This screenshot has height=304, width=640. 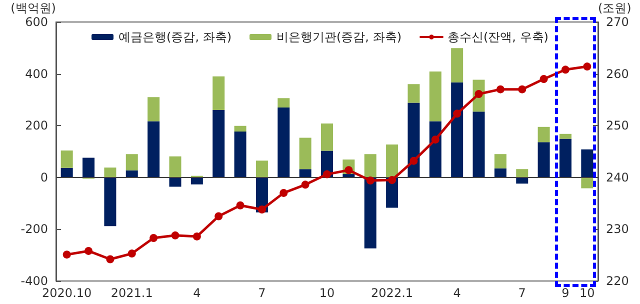 I want to click on legend-label: 총수신(잔액, 우축), so click(x=497, y=37).